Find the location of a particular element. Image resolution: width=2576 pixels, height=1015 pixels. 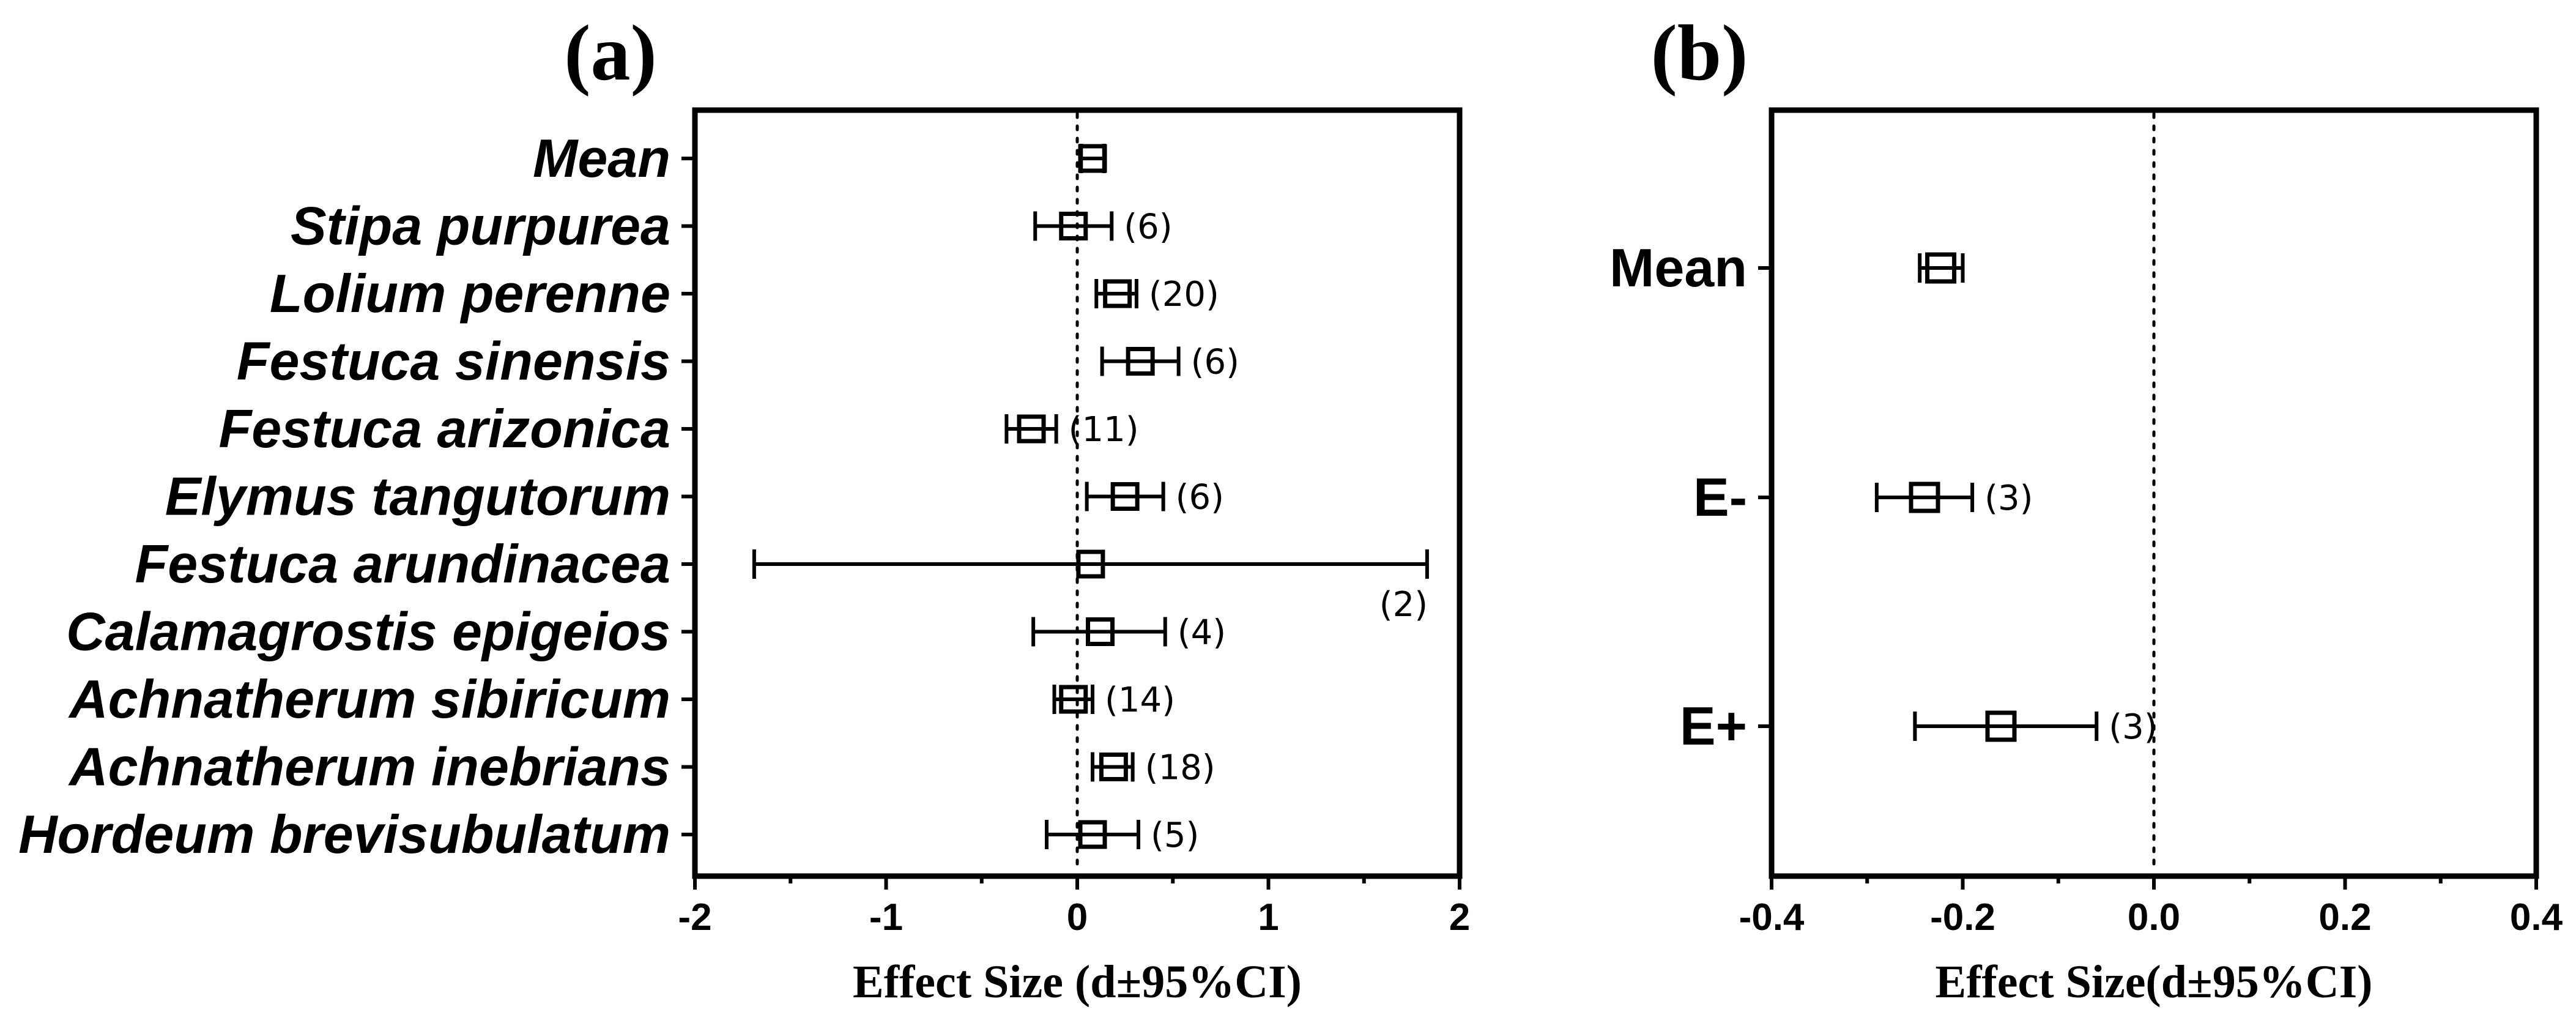

panel-a-x-ticks: -2 -1 0 1 2 is located at coordinates (1074, 907).